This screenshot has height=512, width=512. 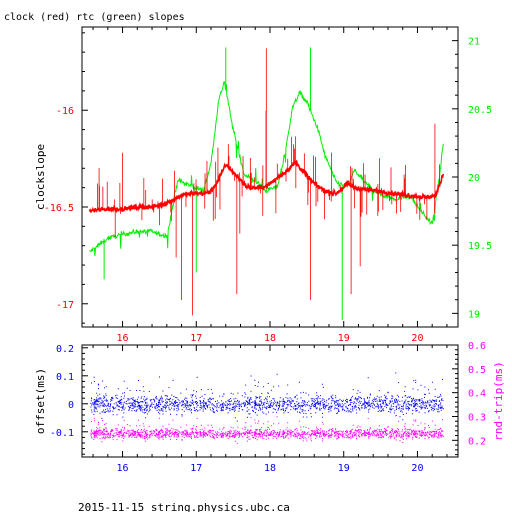 I want to click on y-tick-label: 0.2, so click(x=65, y=349).